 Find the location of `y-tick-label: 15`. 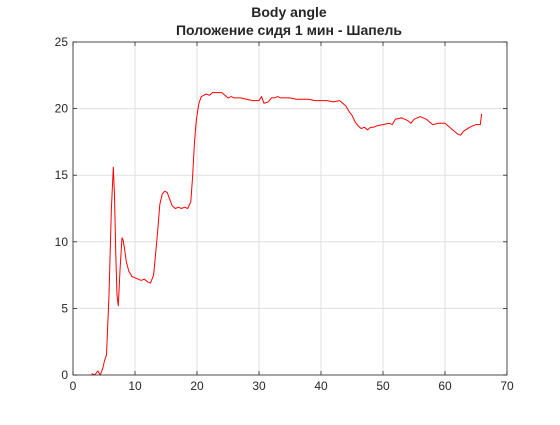

y-tick-label: 15 is located at coordinates (62, 175).